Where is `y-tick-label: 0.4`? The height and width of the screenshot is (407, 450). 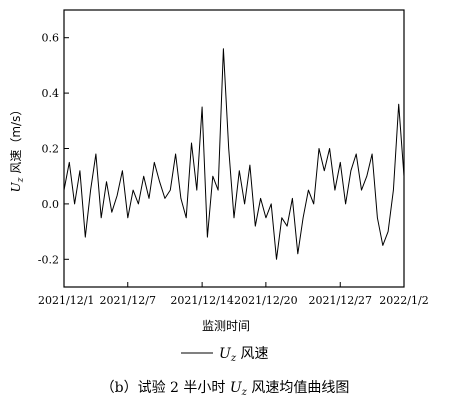 y-tick-label: 0.4 is located at coordinates (51, 93).